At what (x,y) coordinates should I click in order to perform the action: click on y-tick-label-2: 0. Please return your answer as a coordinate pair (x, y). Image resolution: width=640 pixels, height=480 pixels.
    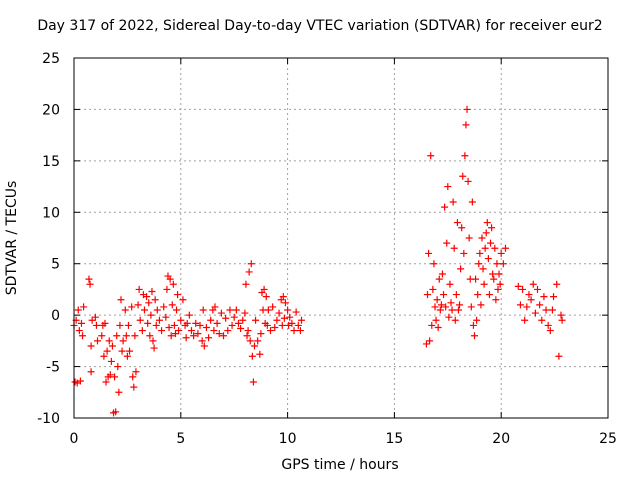
    Looking at the image, I should click on (55, 316).